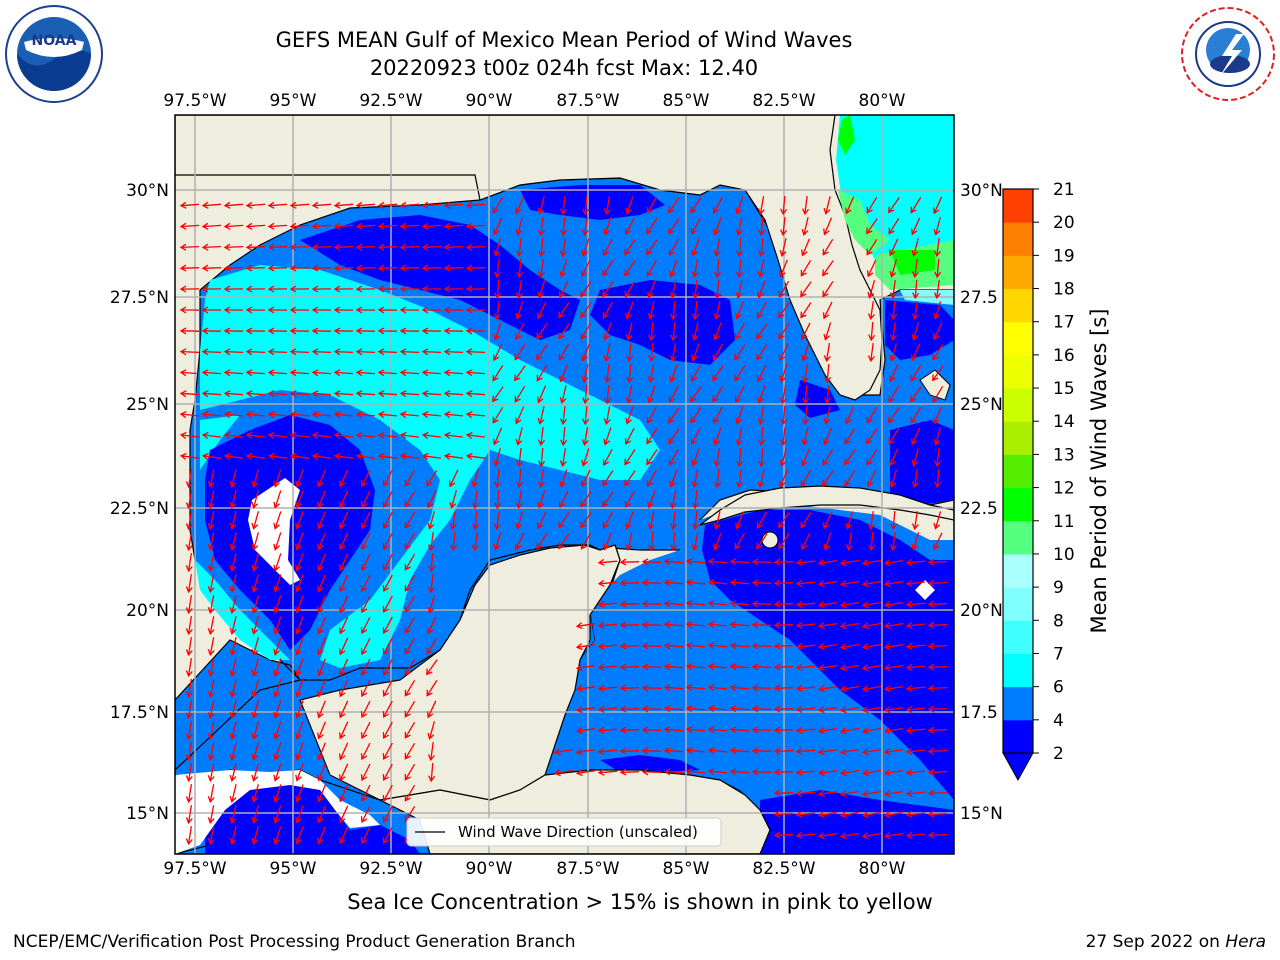  What do you see at coordinates (1064, 522) in the screenshot?
I see `colorbar-tick-label: 11` at bounding box center [1064, 522].